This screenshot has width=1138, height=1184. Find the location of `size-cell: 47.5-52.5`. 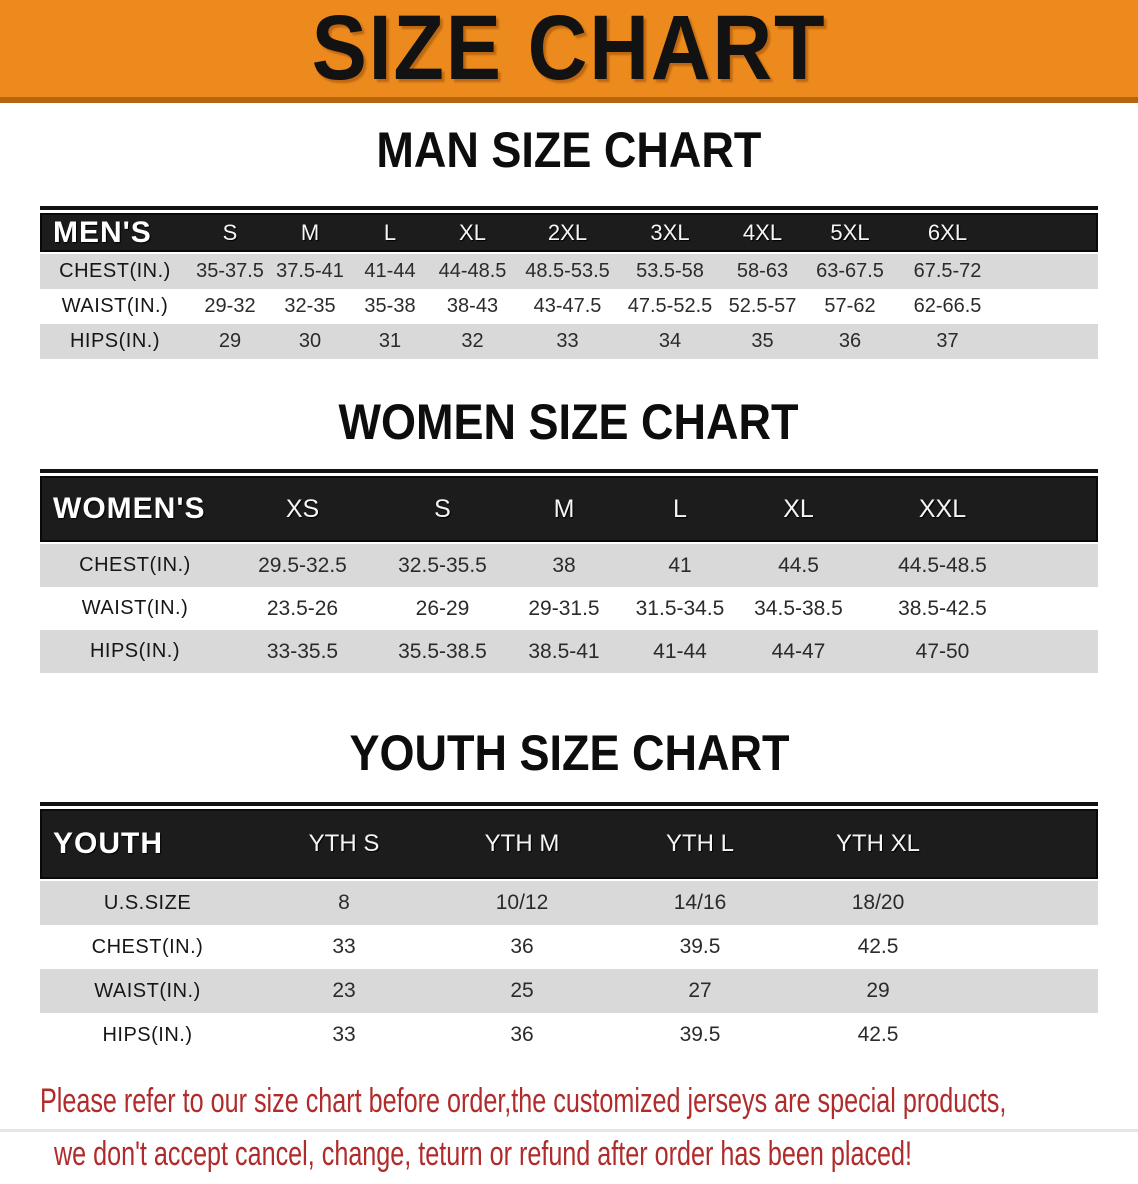

size-cell: 47.5-52.5 is located at coordinates (670, 306).